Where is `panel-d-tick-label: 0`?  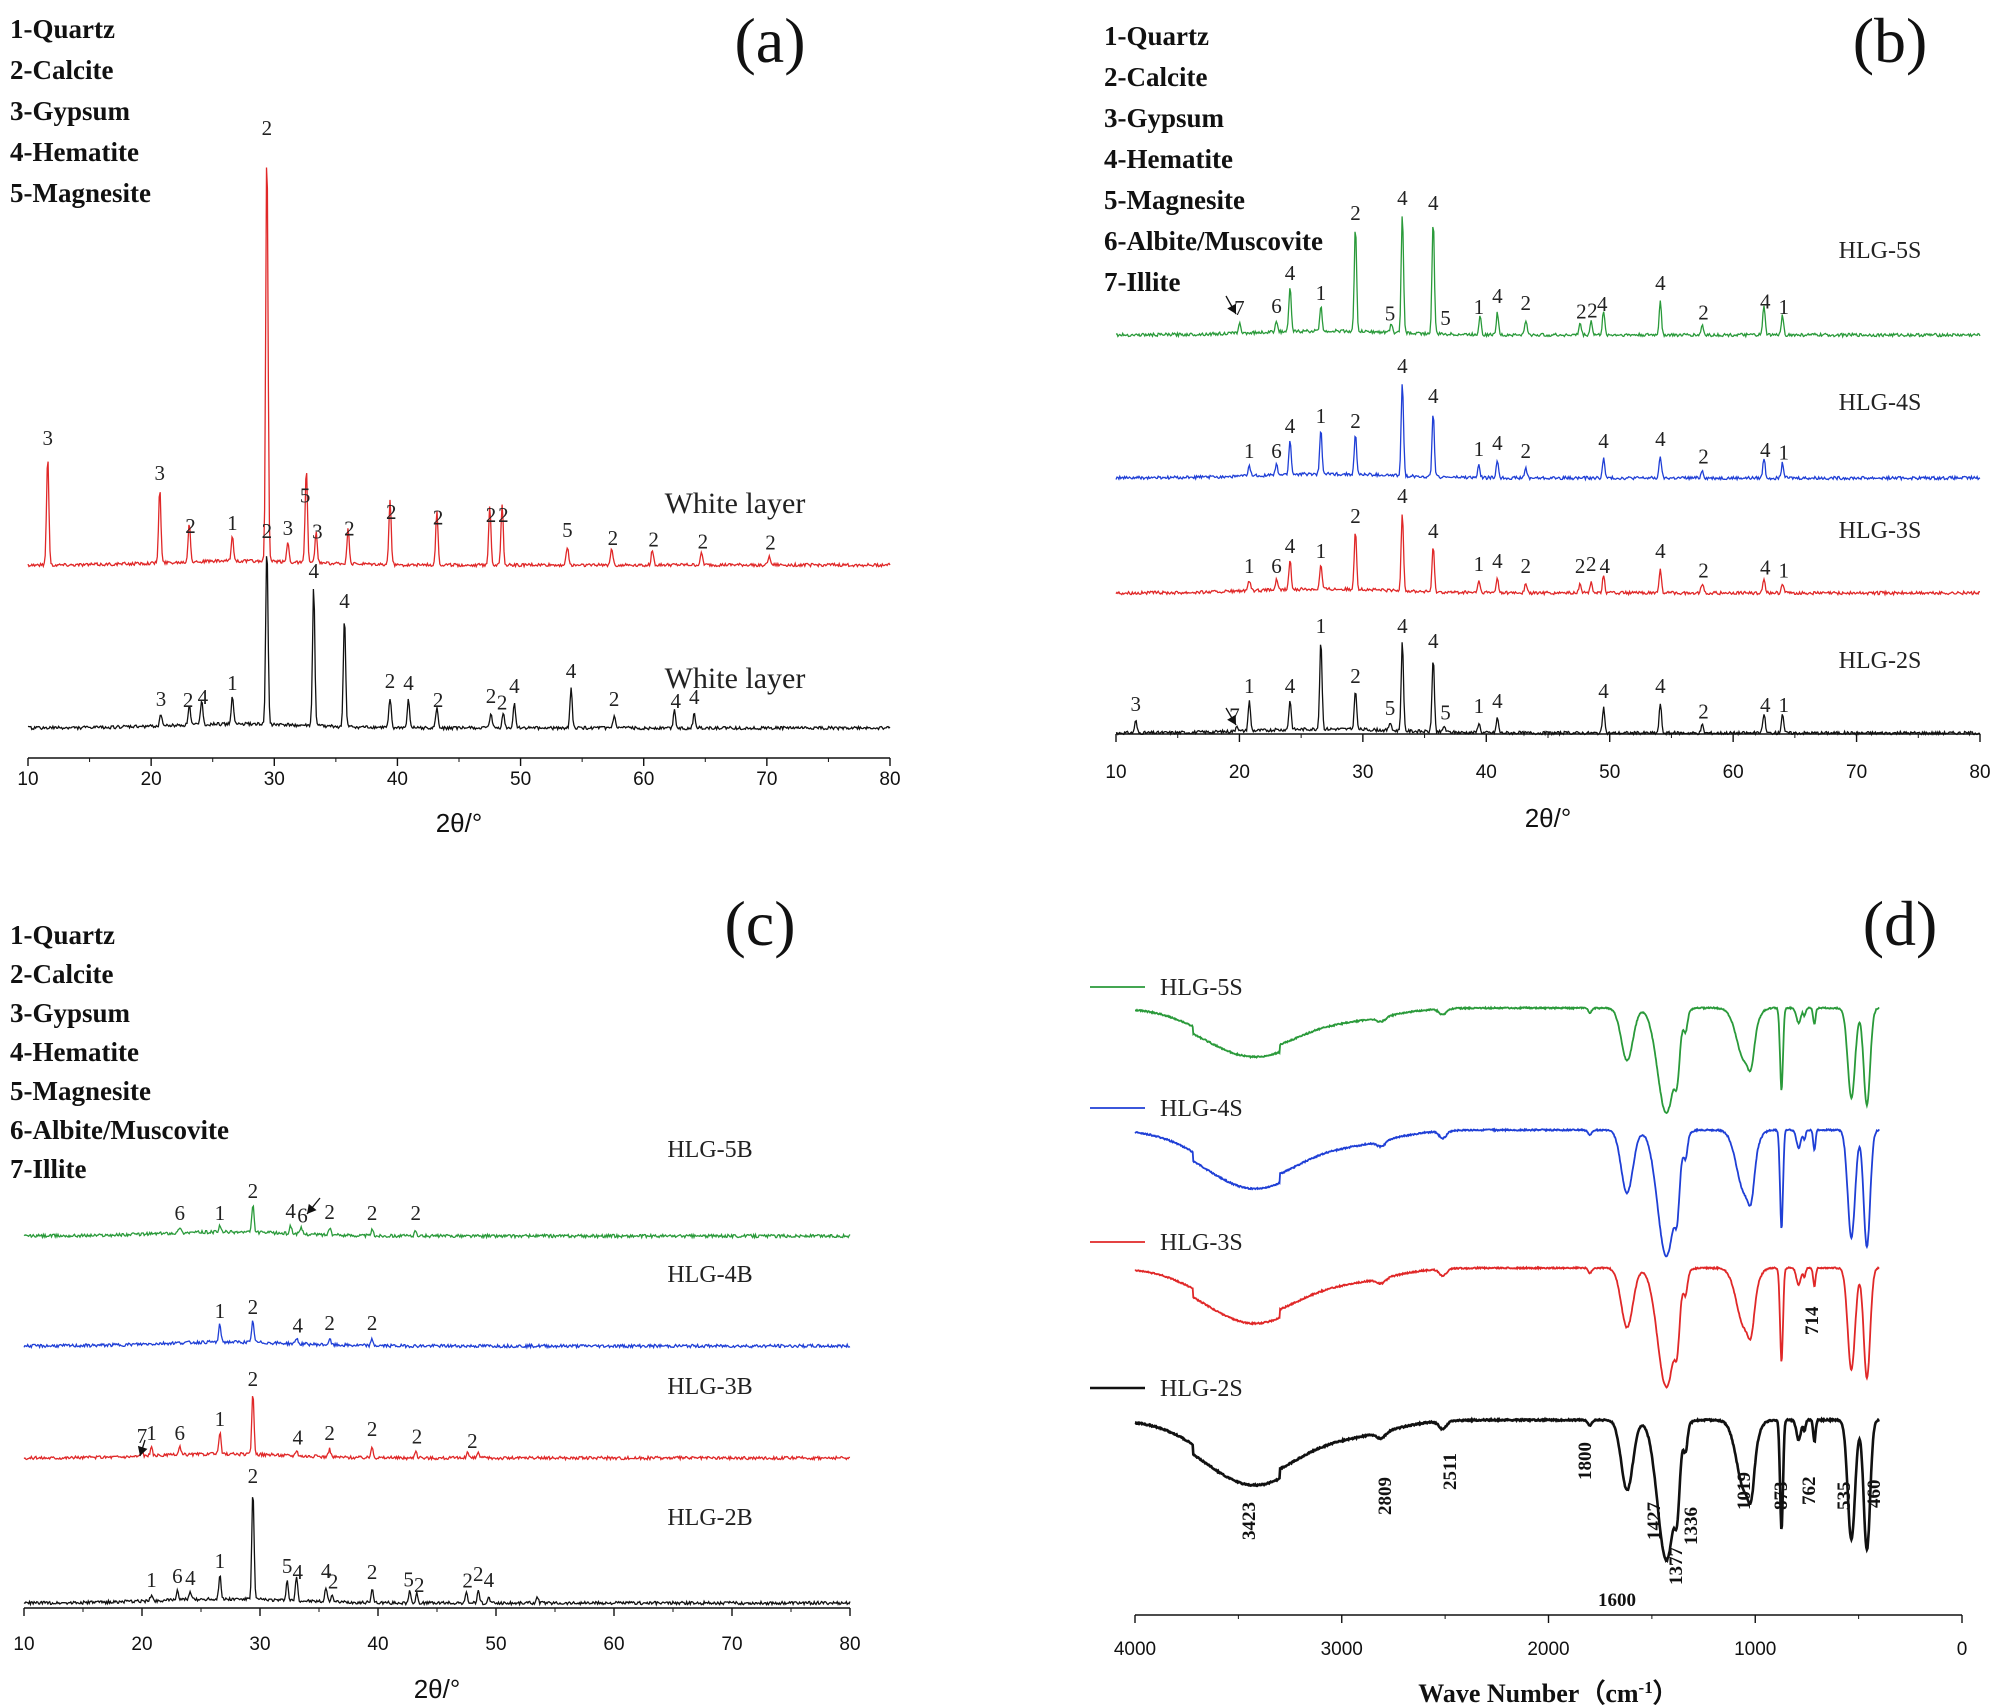
panel-d-tick-label: 0 is located at coordinates (1962, 1649).